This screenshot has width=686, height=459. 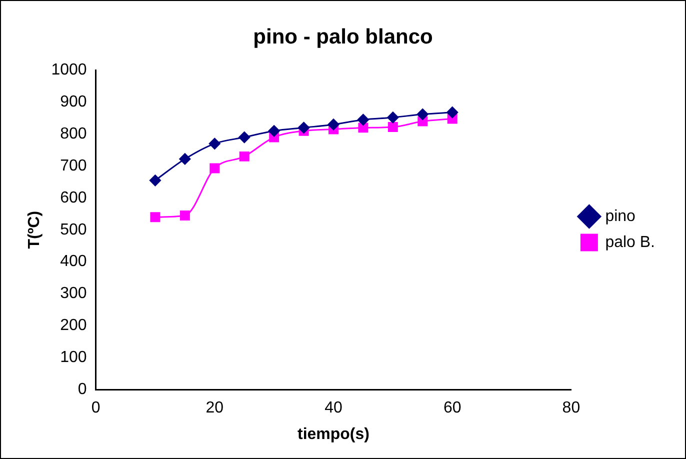 What do you see at coordinates (73, 102) in the screenshot?
I see `y-tick-label: 900` at bounding box center [73, 102].